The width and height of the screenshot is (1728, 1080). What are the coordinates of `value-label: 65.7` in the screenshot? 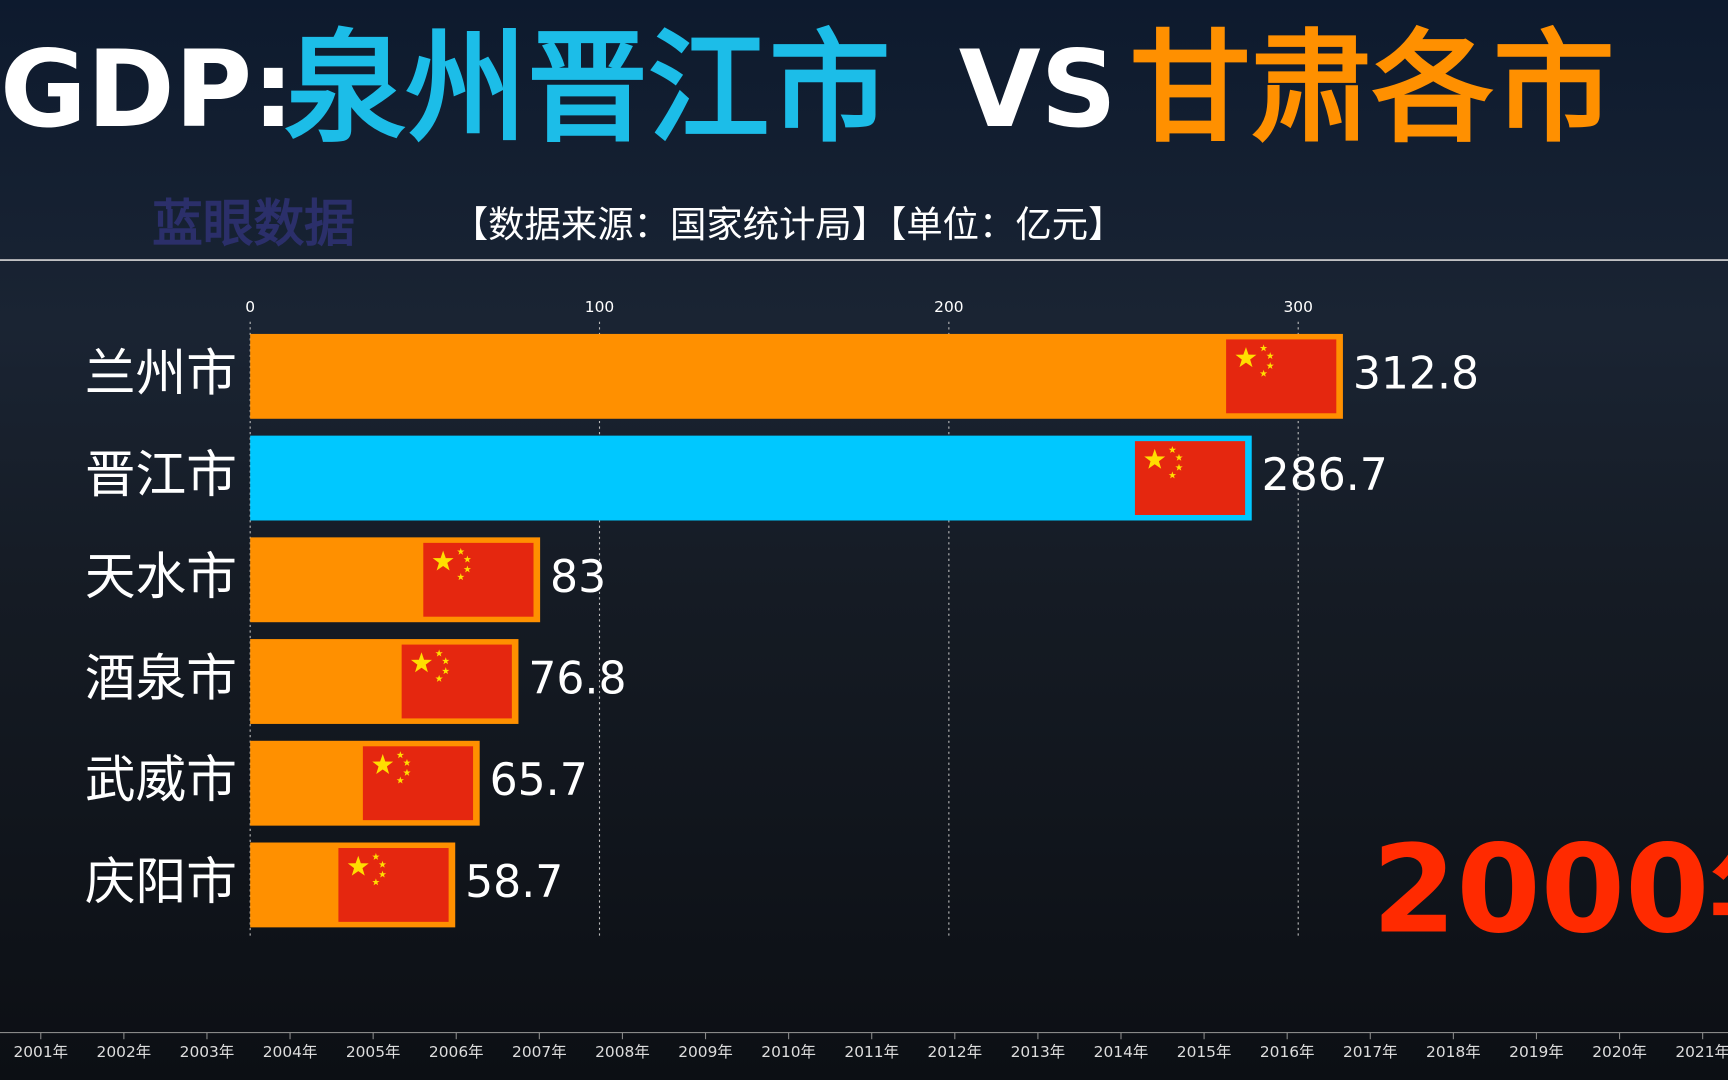 It's located at (539, 780).